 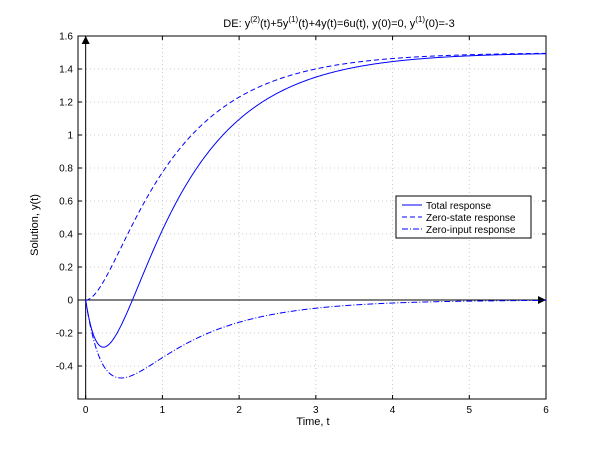 I want to click on y-tick-label: 1.4, so click(x=66, y=70).